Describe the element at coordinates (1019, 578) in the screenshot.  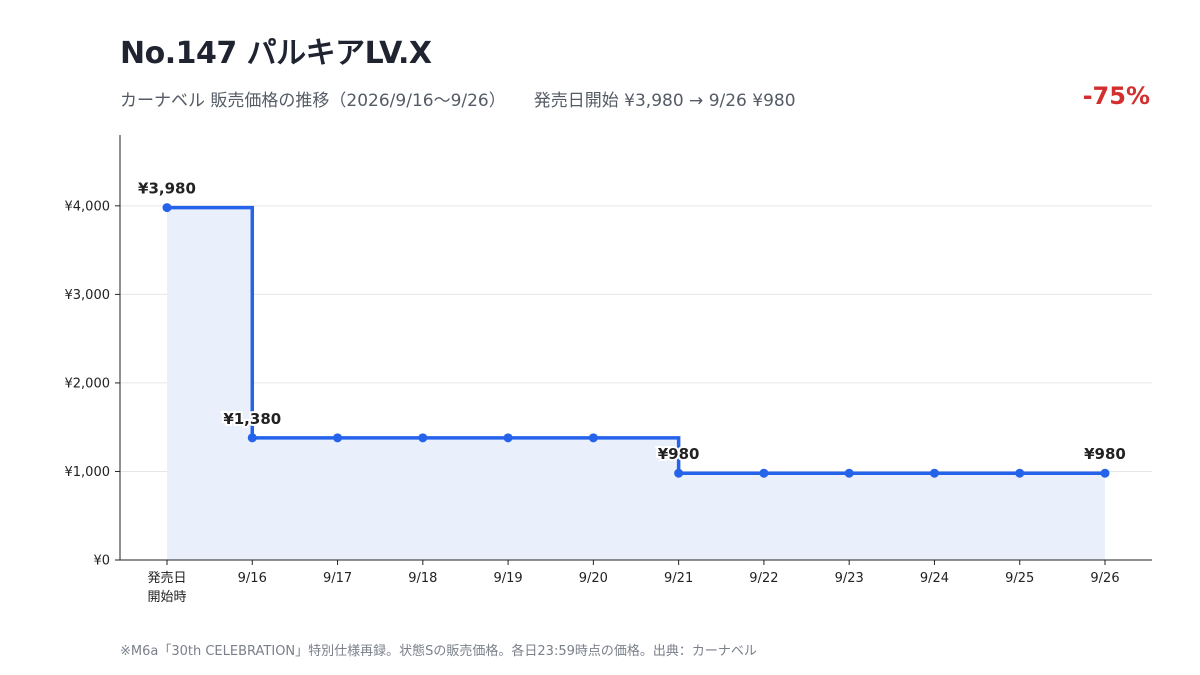
I see `x-tick-label: 9/25` at that location.